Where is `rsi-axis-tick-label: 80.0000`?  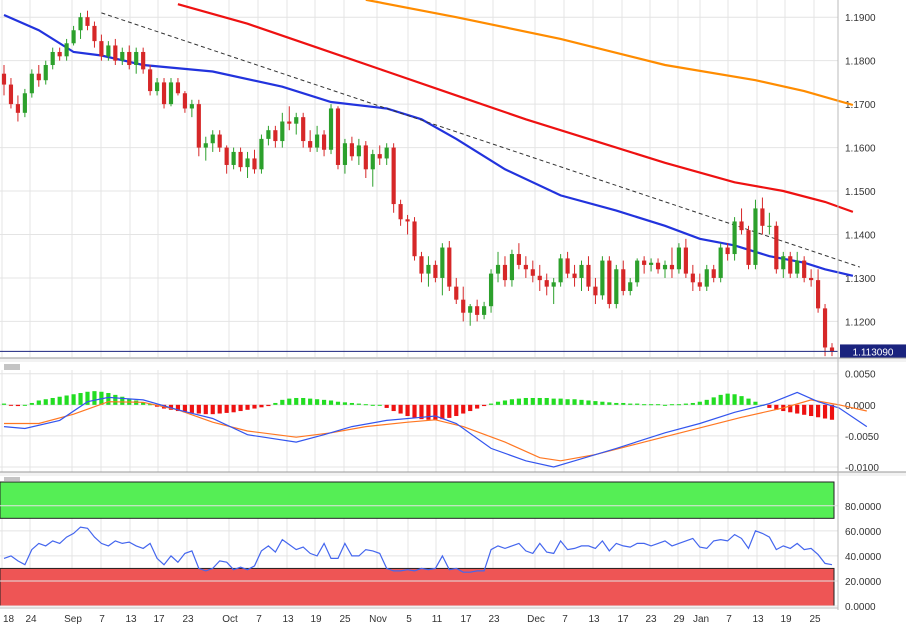 rsi-axis-tick-label: 80.0000 is located at coordinates (863, 507).